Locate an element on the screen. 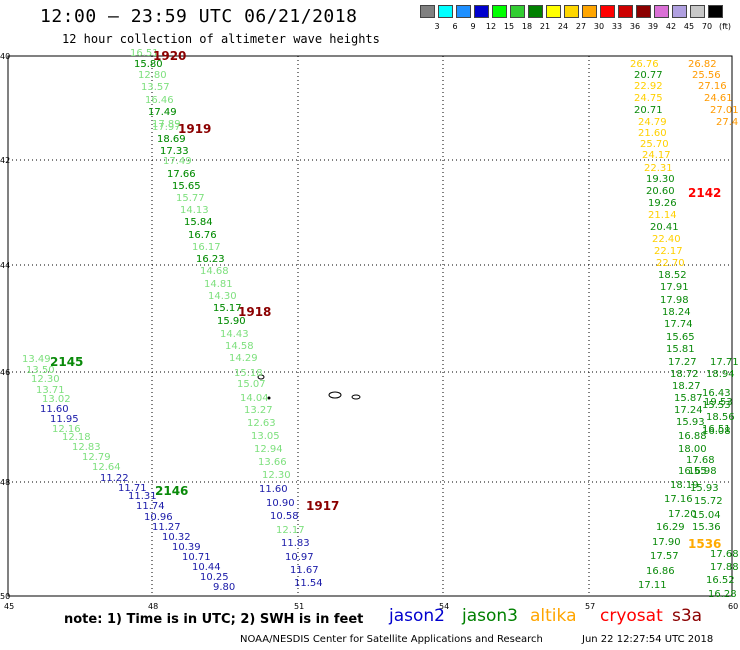  wave-height-value: 17.74 is located at coordinates (678, 324).